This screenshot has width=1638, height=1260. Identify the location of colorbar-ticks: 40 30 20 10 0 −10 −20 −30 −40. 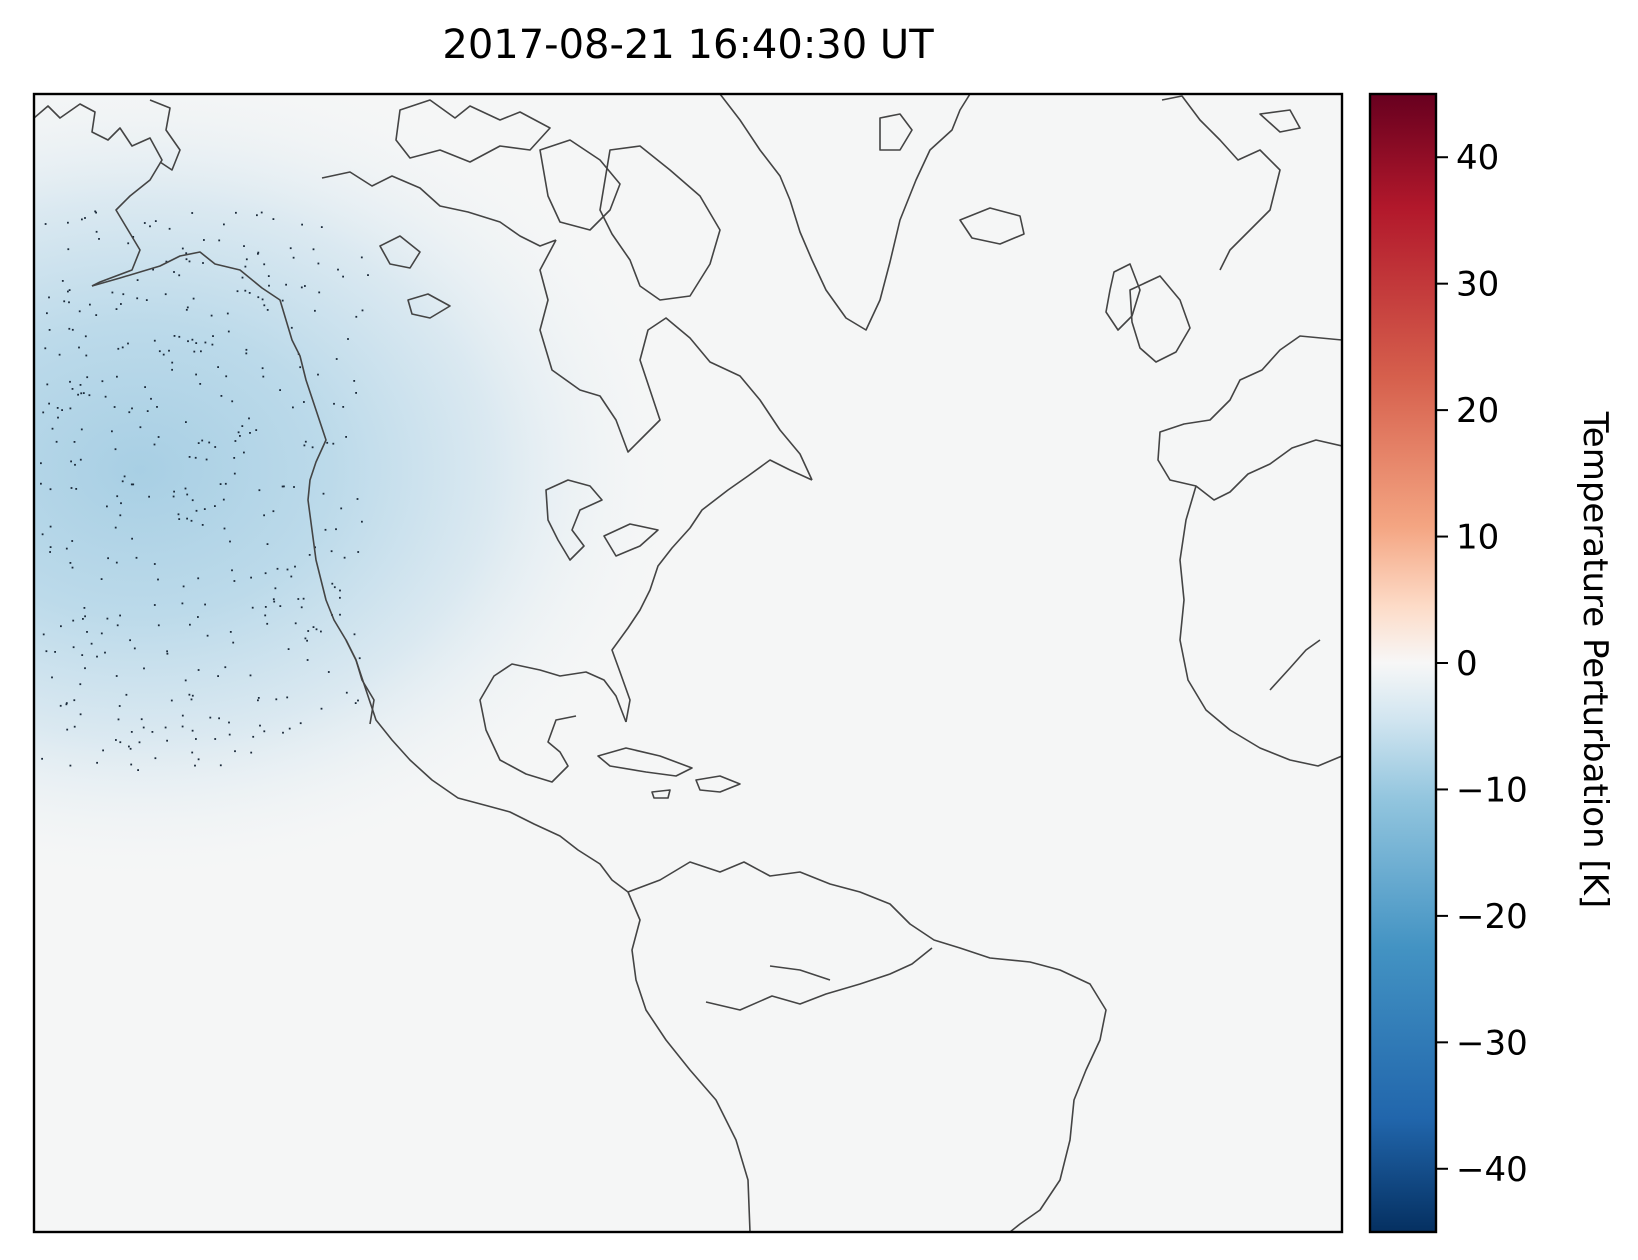
(1482, 664).